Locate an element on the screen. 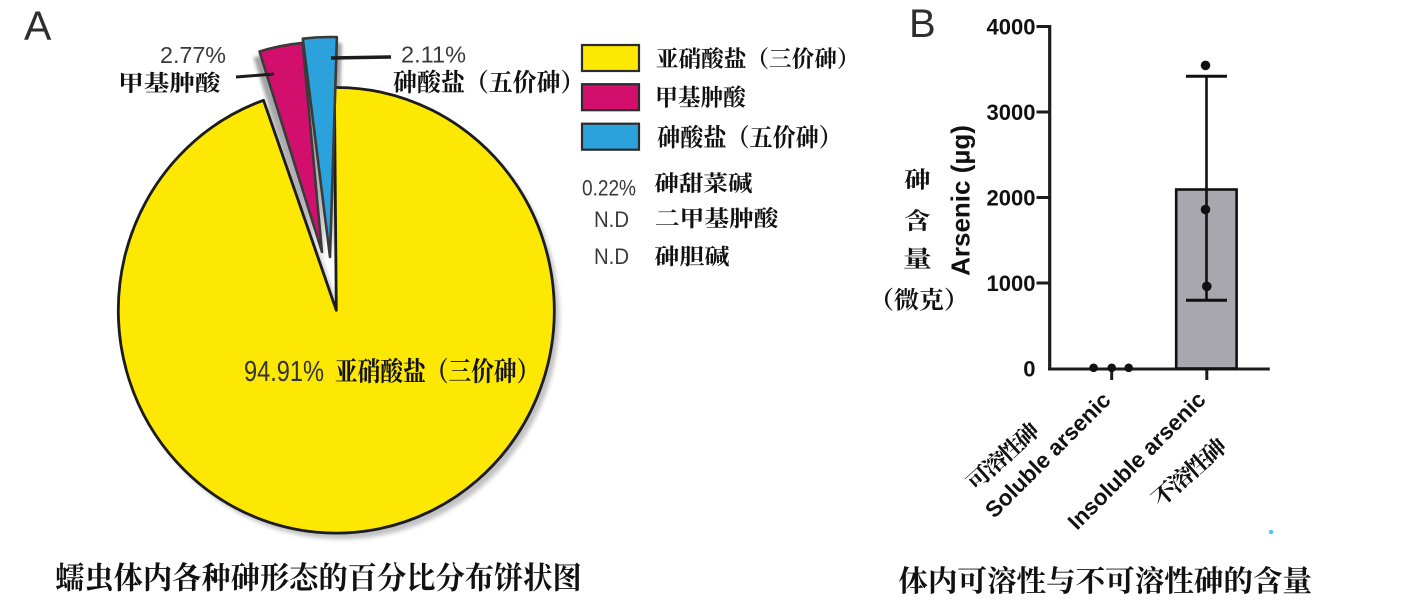  svg-text: B is located at coordinates (922, 24).